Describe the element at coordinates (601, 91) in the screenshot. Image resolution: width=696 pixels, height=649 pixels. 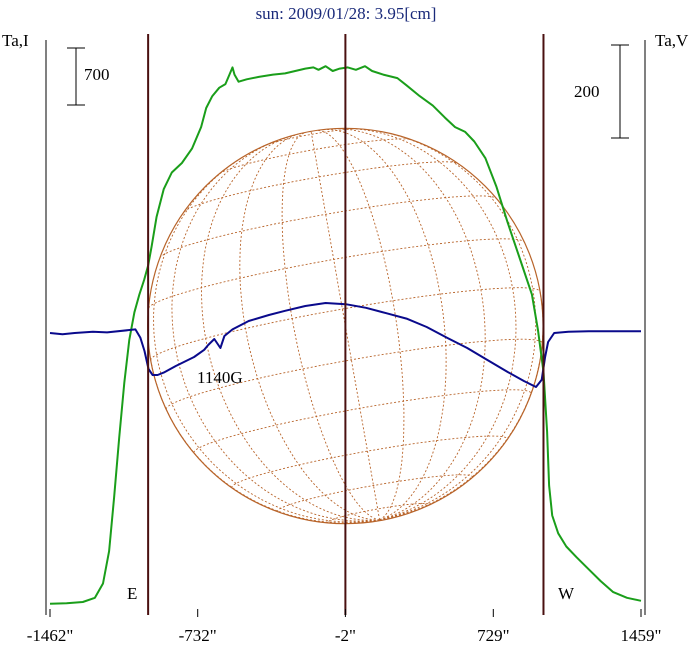
I see `right-scale-bar: 200` at that location.